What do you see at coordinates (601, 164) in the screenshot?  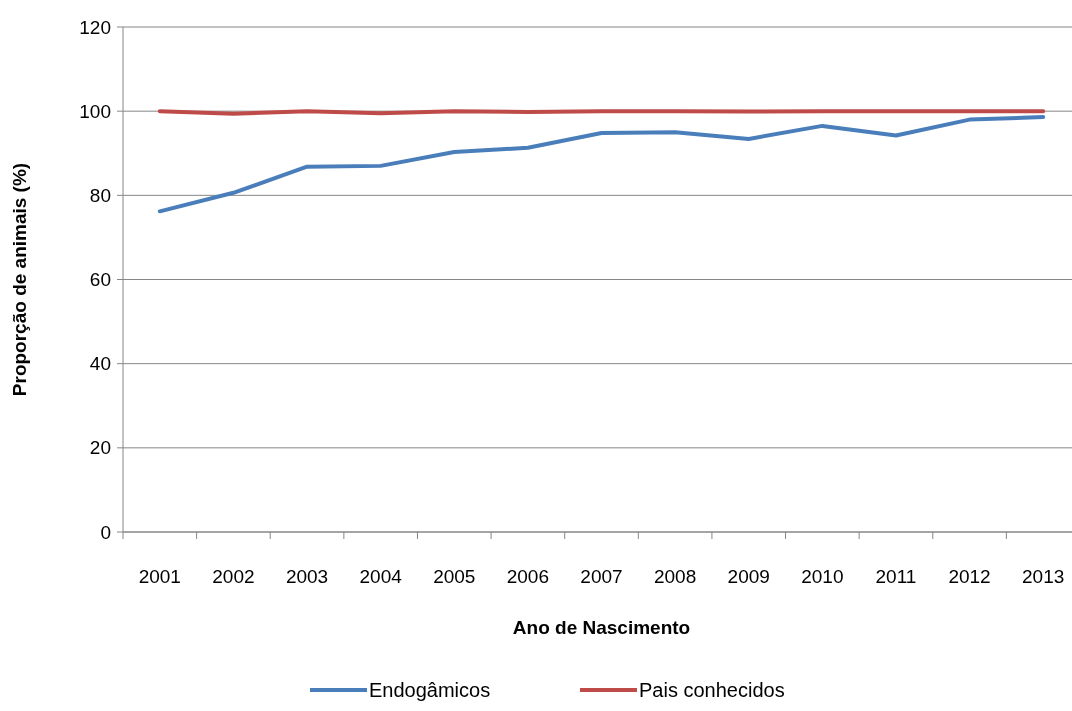 I see `line-series` at bounding box center [601, 164].